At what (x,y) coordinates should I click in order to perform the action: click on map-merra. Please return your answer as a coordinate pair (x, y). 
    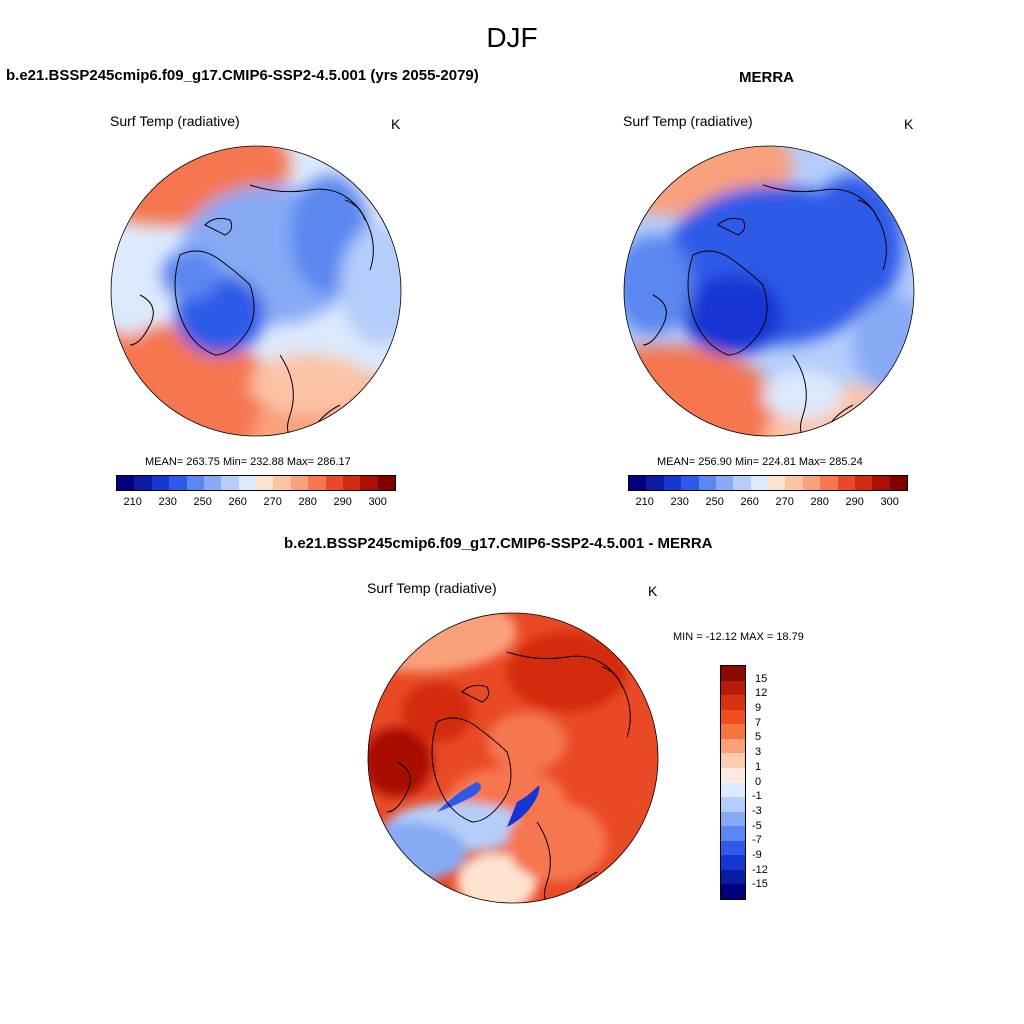
    Looking at the image, I should click on (769, 291).